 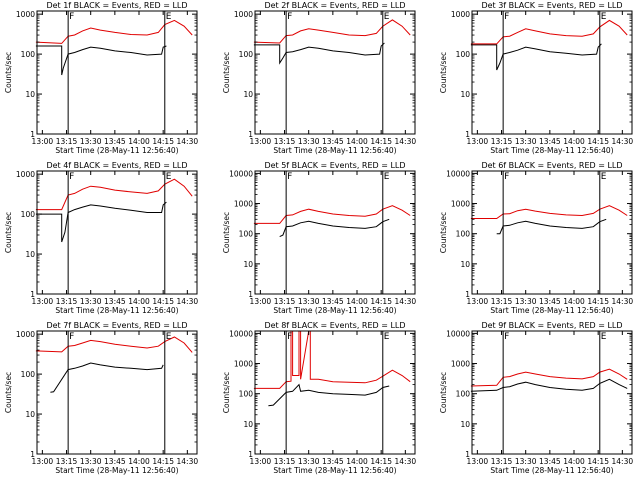 What do you see at coordinates (551, 5) in the screenshot?
I see `chart-title: Det 3f BLACK = Events, RED = LLD` at bounding box center [551, 5].